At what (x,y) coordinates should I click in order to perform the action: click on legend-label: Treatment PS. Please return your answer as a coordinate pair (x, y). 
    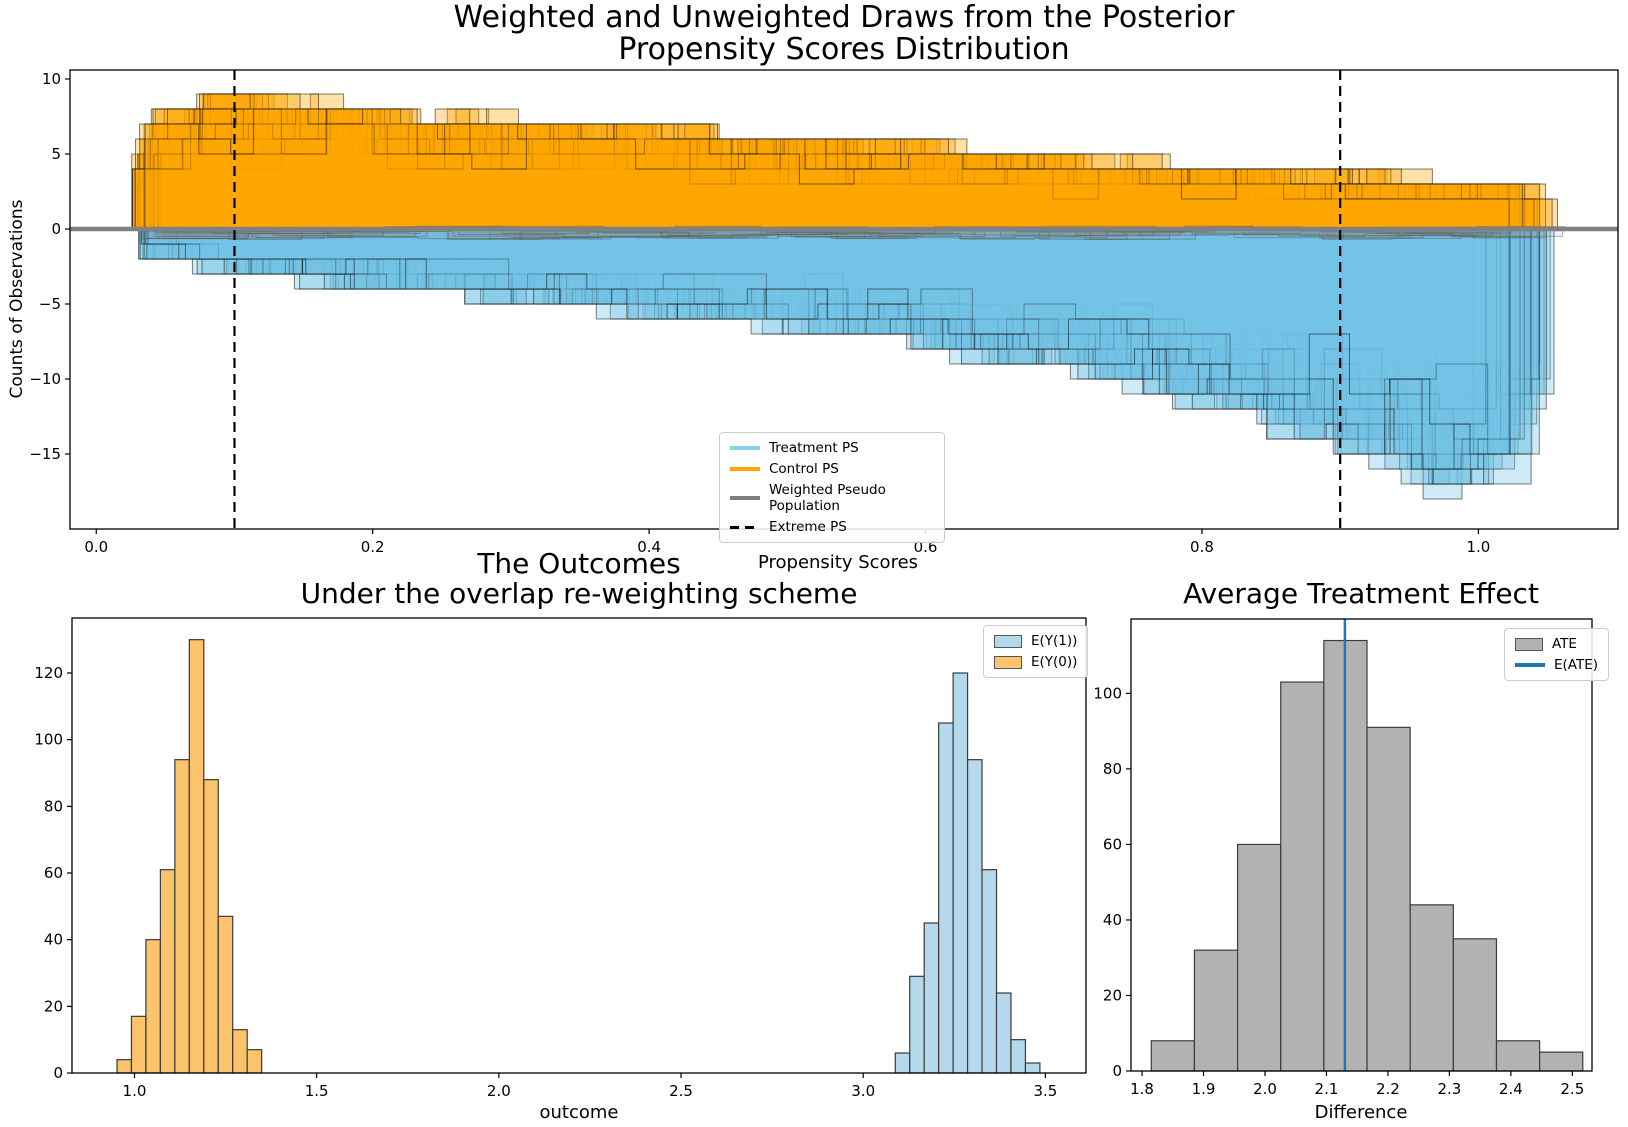
    Looking at the image, I should click on (814, 448).